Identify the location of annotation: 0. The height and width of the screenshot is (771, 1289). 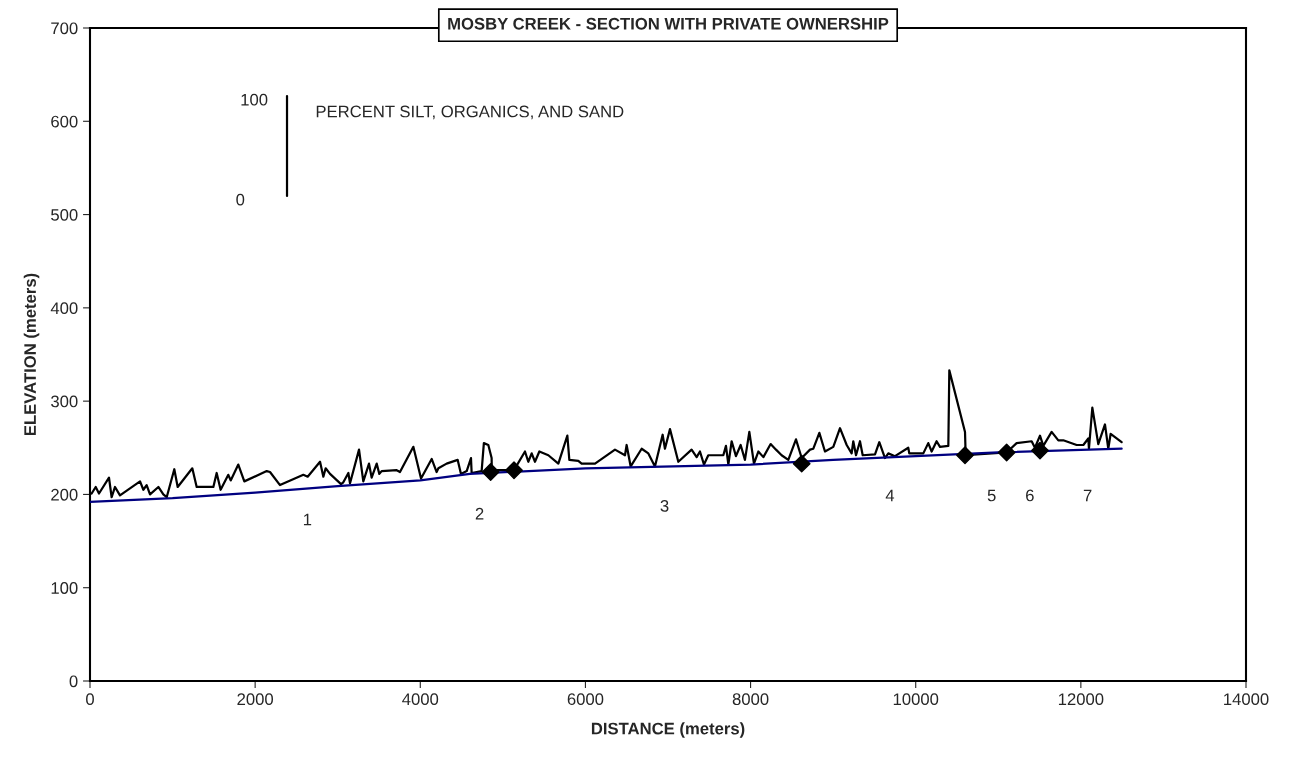
(240, 199).